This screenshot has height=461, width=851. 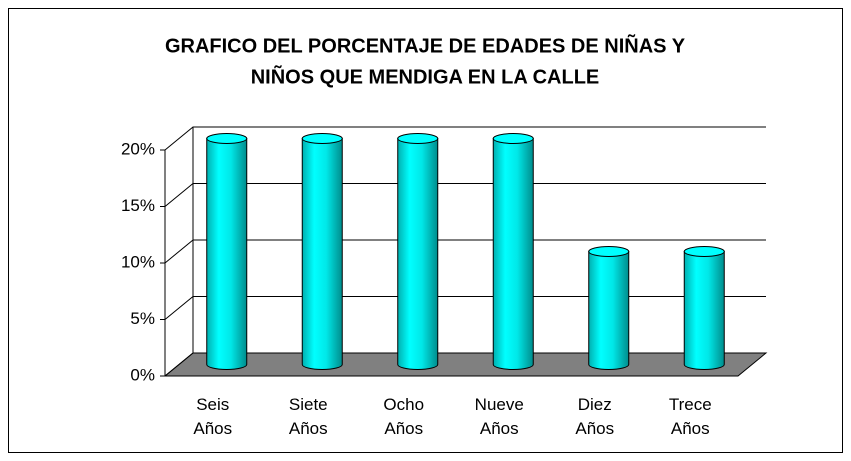 I want to click on floor, so click(x=465, y=364).